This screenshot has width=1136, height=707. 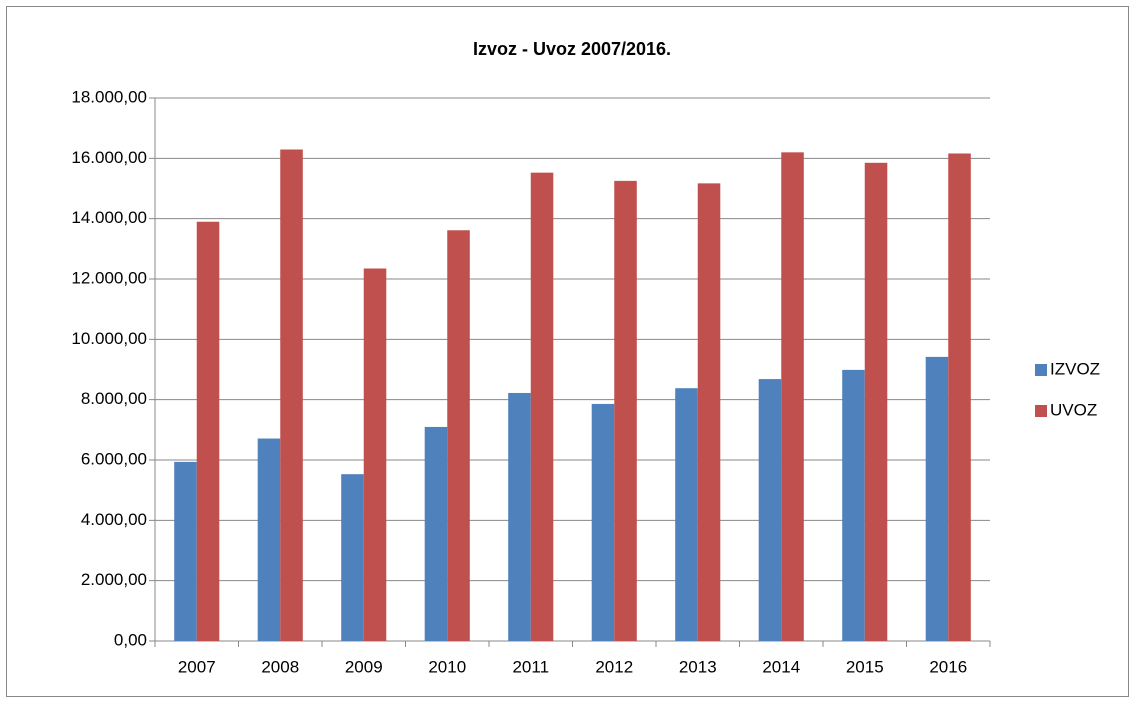 What do you see at coordinates (197, 666) in the screenshot?
I see `x-tick-label: 2007` at bounding box center [197, 666].